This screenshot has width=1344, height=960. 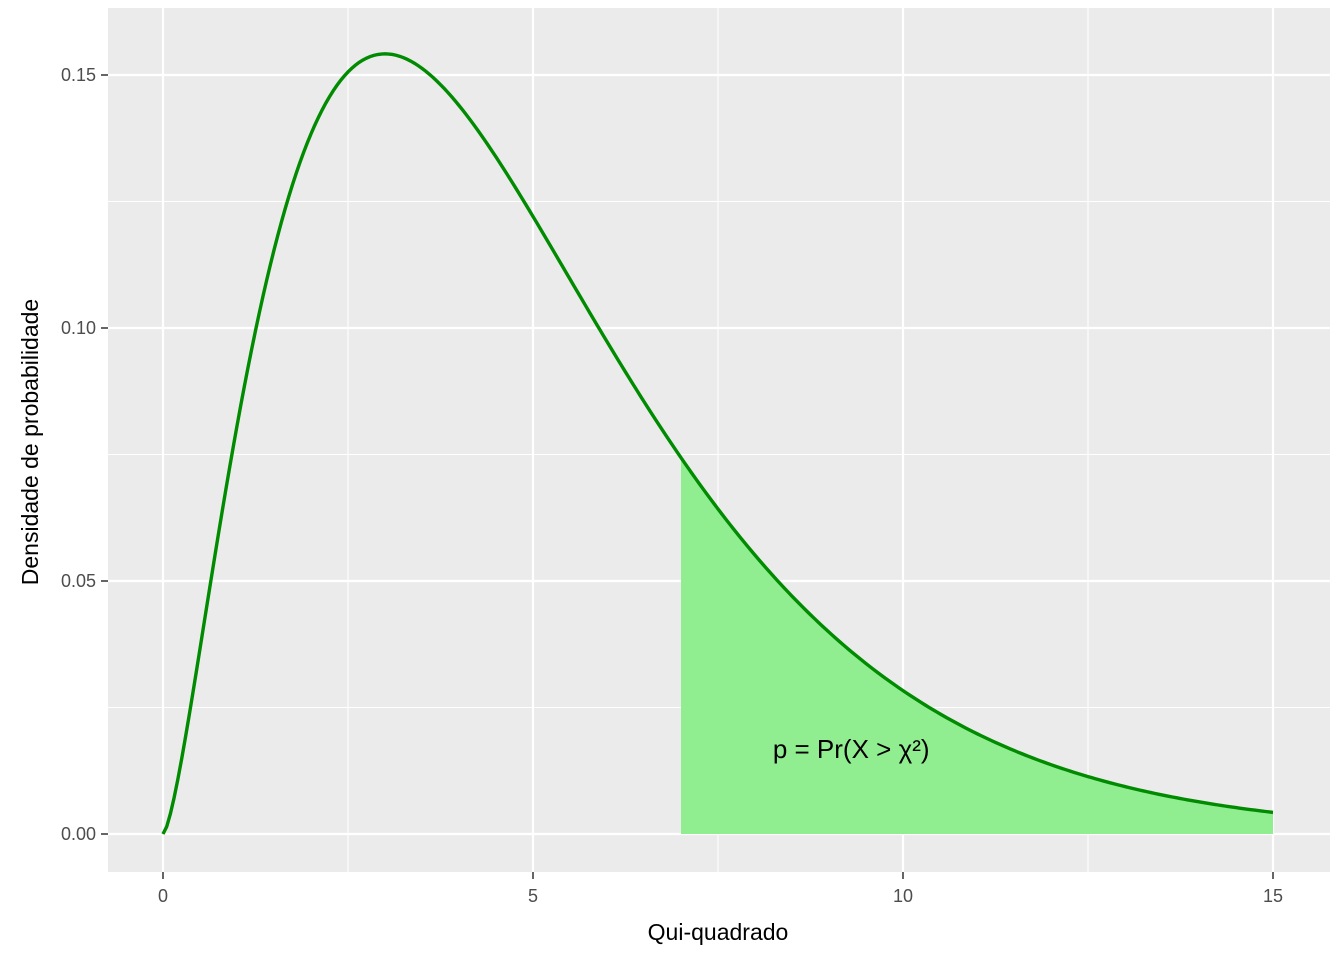 I want to click on y-tick-label: 0.10, so click(x=78, y=328).